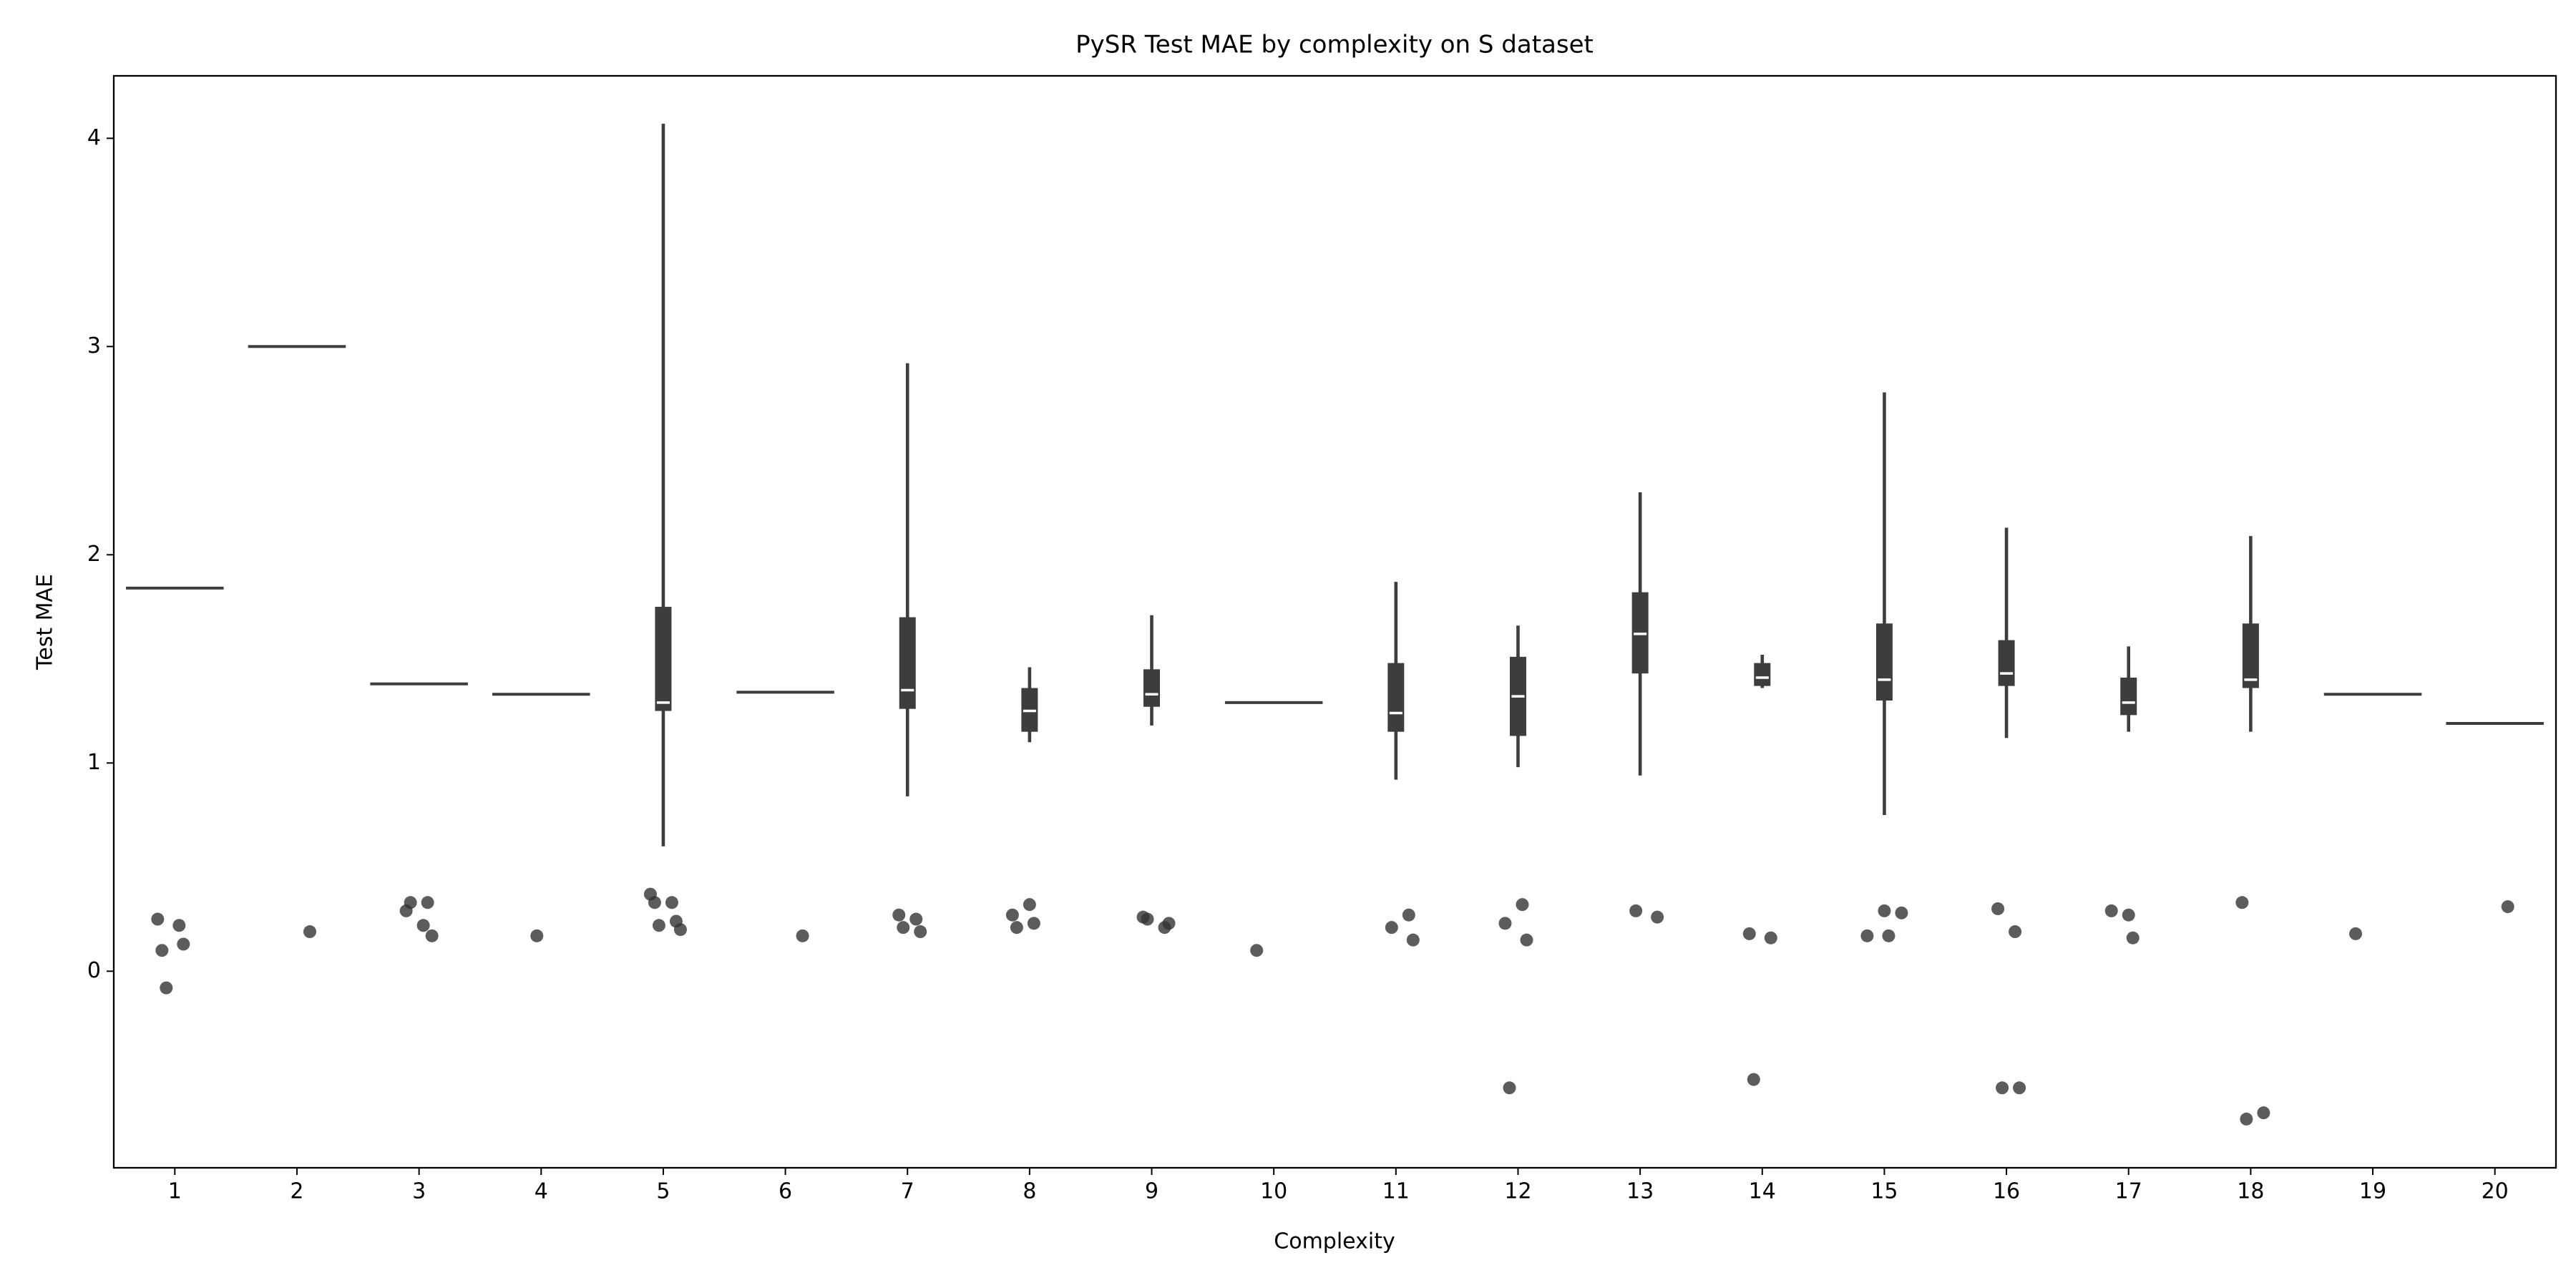 The image size is (2576, 1288). I want to click on x-tick-label: 8, so click(1029, 1191).